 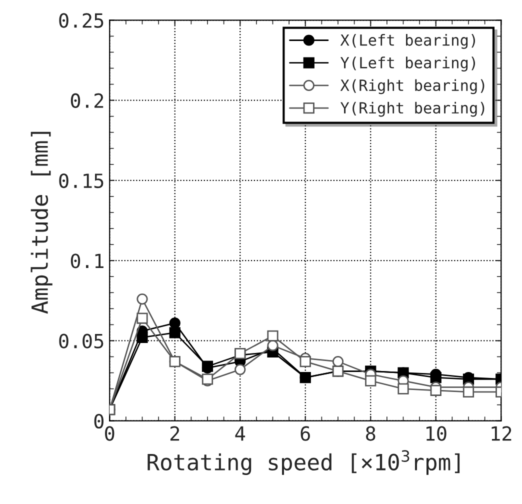 I want to click on x-tick-label: 10, so click(x=436, y=433).